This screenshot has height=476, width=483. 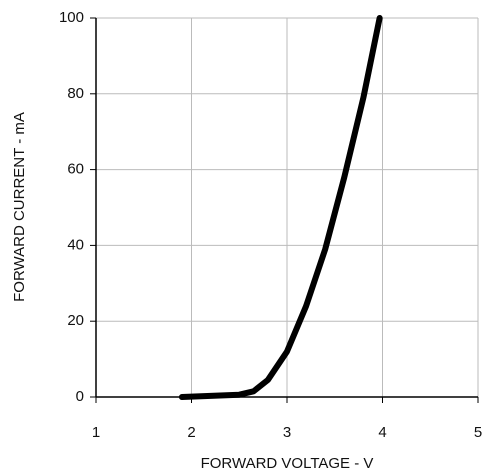 I want to click on x-tick-label: 2, so click(x=191, y=432).